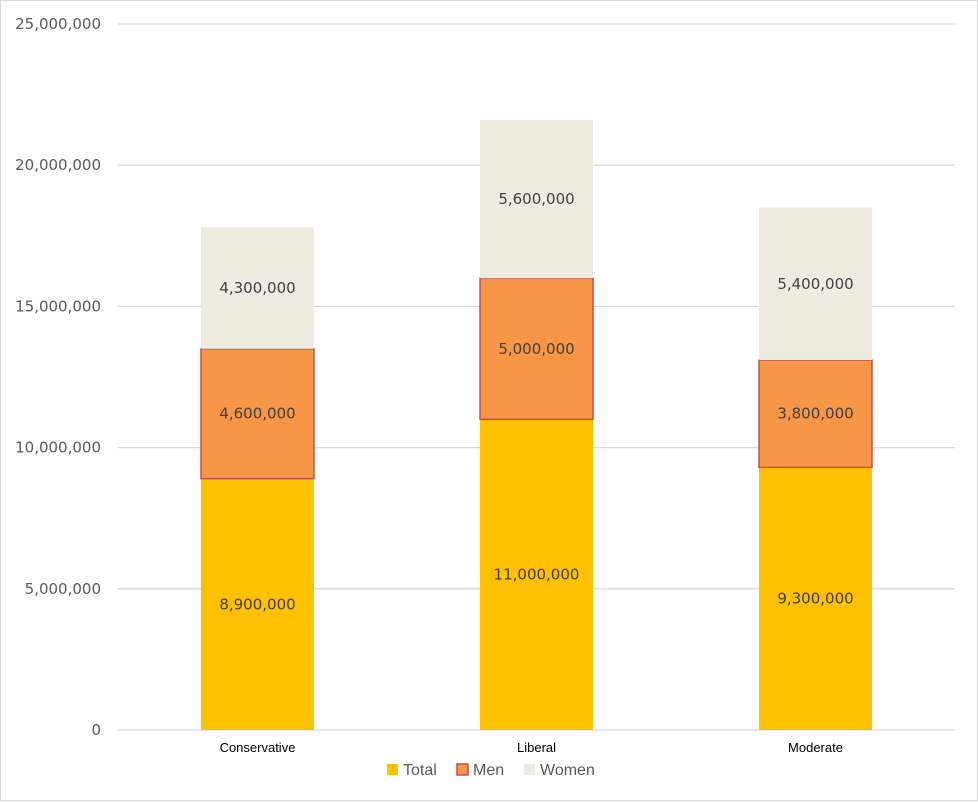 Image resolution: width=978 pixels, height=802 pixels. Describe the element at coordinates (63, 589) in the screenshot. I see `y-tick-label: 5,000,000` at that location.